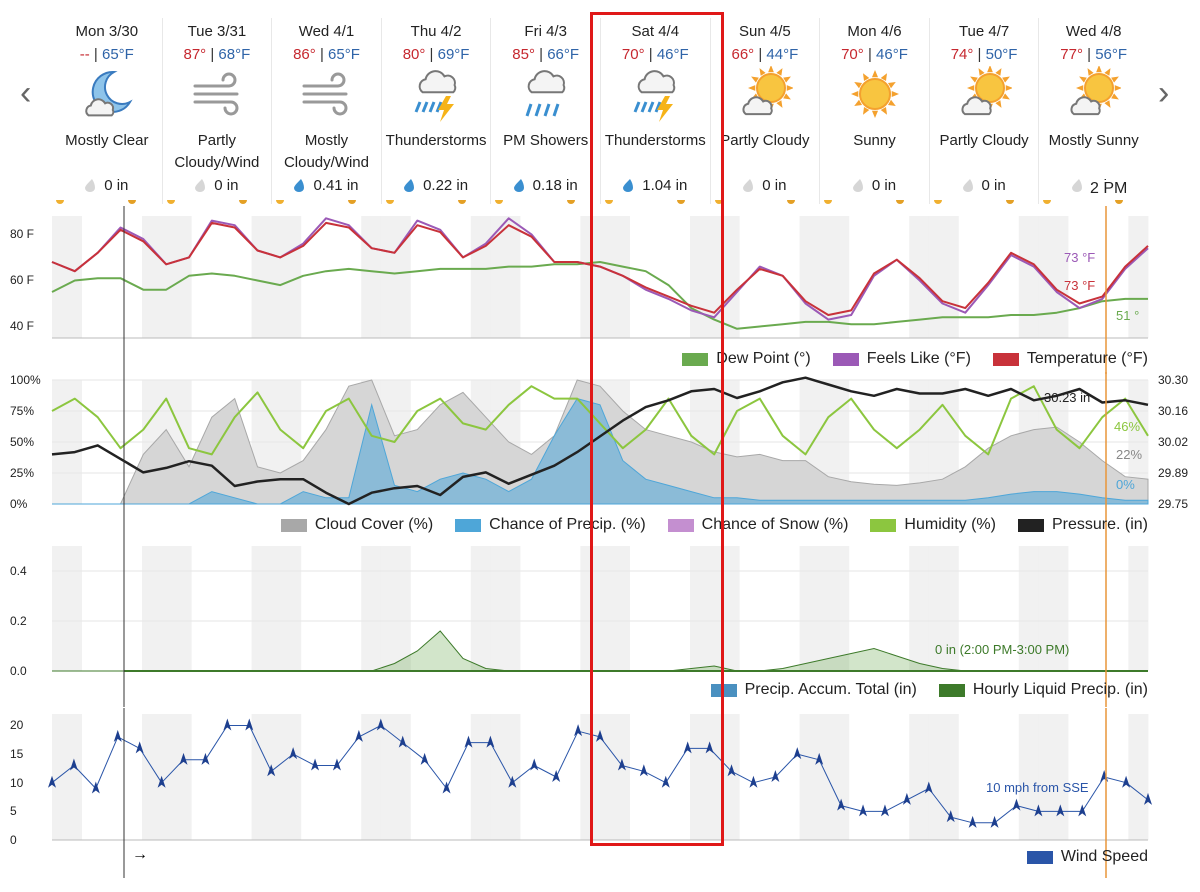 The image size is (1200, 892). I want to click on day-card: Tue 3/31 87° | 68°F Partly Cloudy/Wind 0 in, so click(216, 111).